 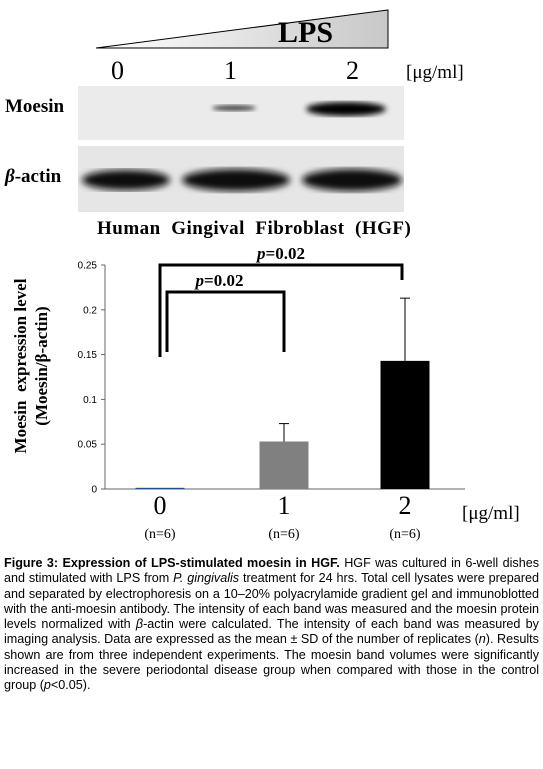 What do you see at coordinates (284, 505) in the screenshot?
I see `x-tick-label: 1` at bounding box center [284, 505].